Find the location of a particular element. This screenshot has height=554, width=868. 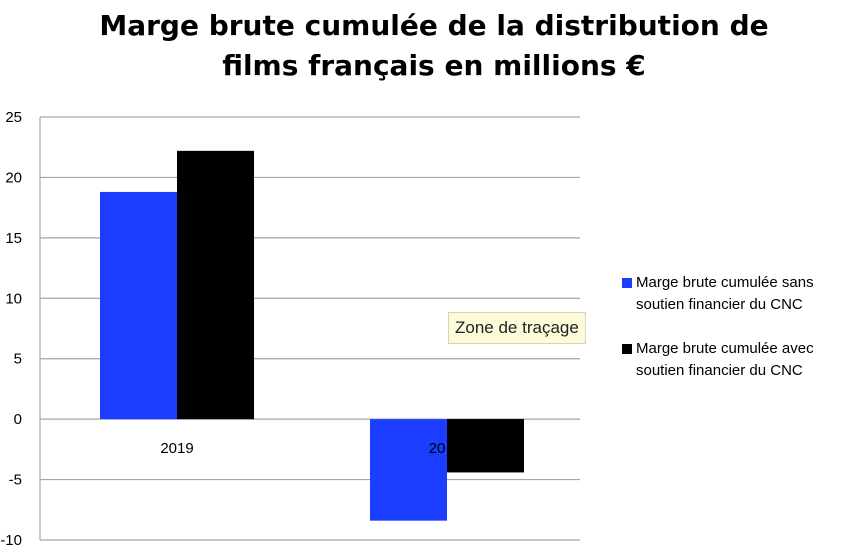

y-tick-label-3: 10 is located at coordinates (13, 298).